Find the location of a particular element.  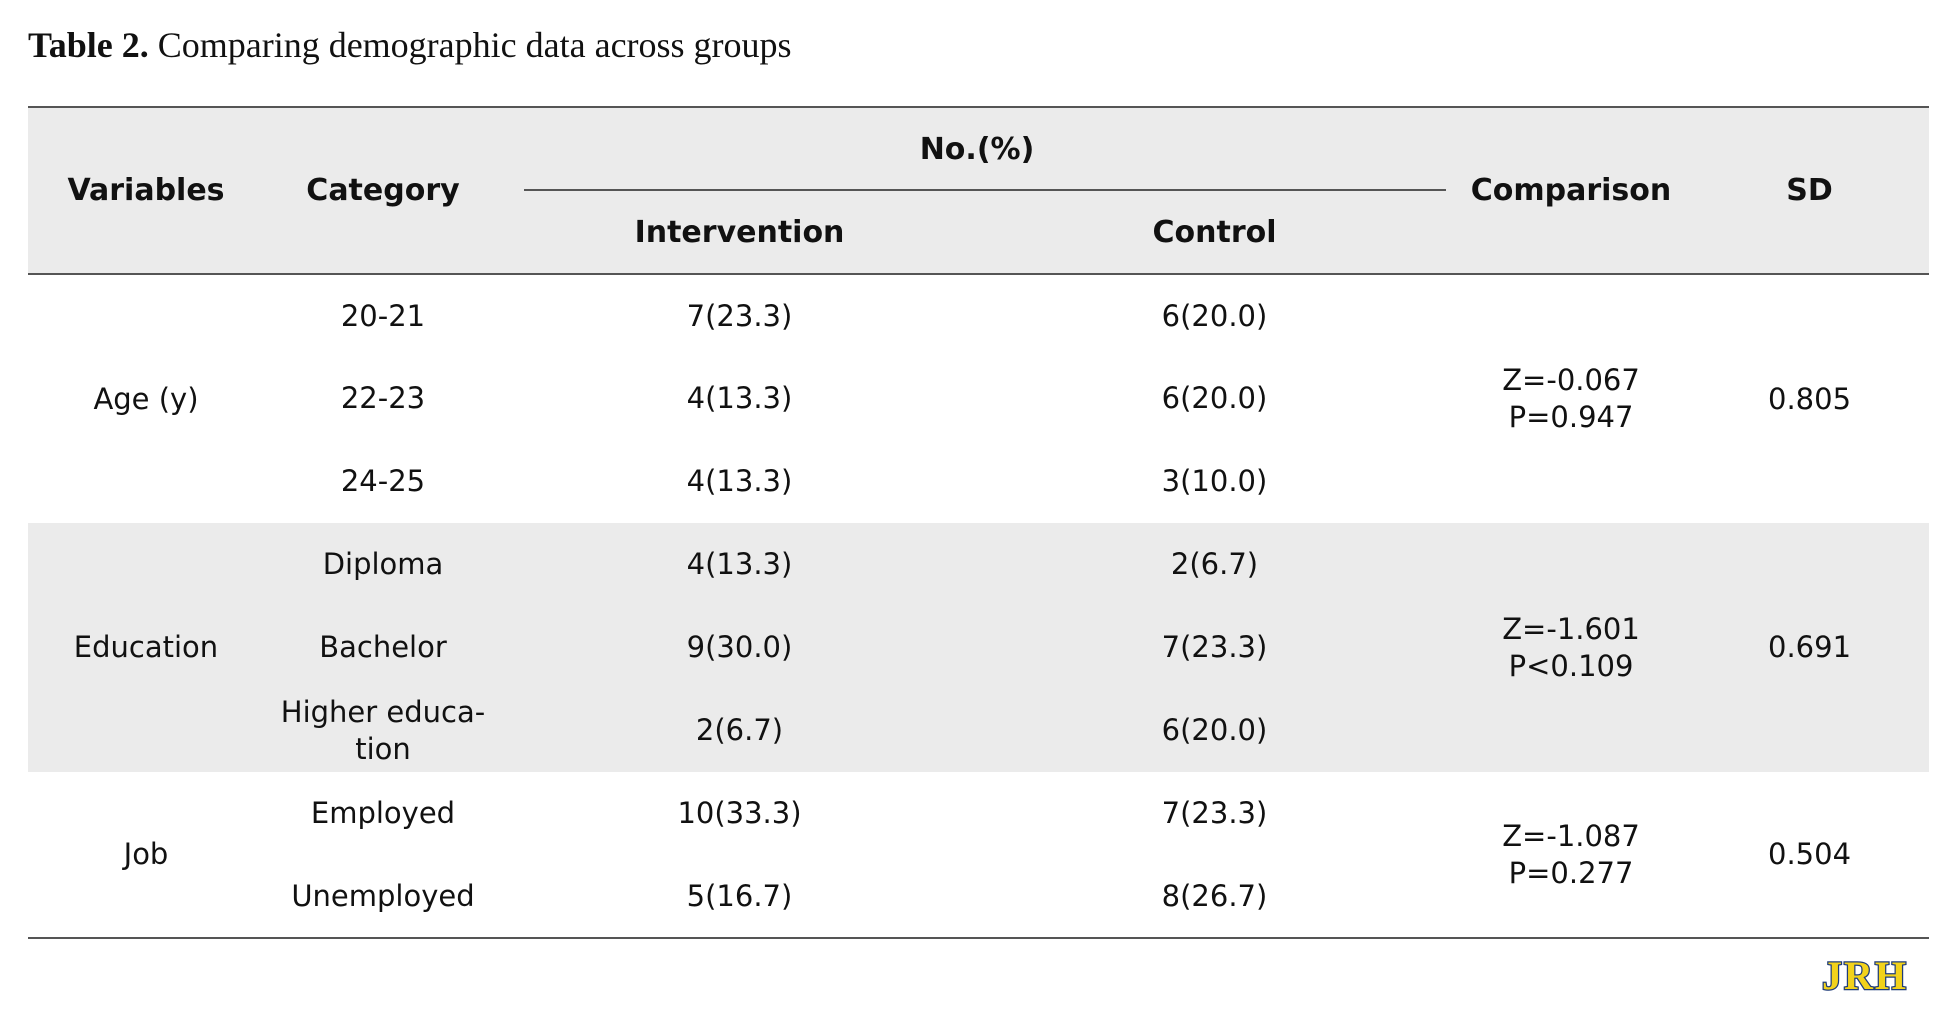

caption-text: Comparing demographic data across groups is located at coordinates (474, 45).